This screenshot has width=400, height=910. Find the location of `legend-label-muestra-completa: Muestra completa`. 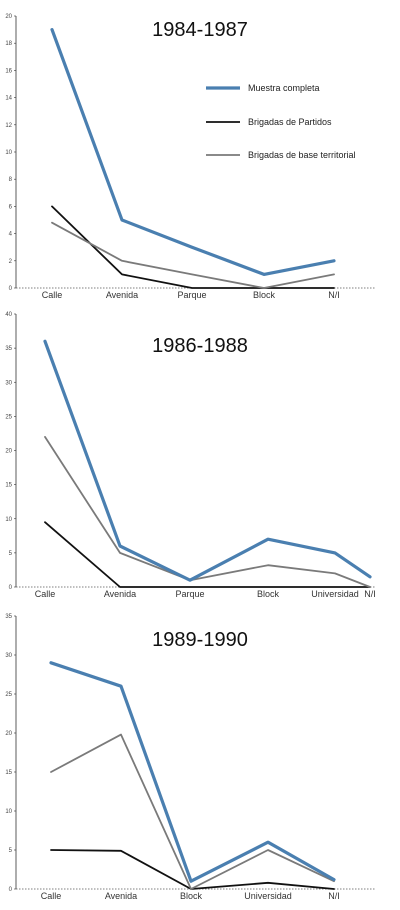

legend-label-muestra-completa: Muestra completa is located at coordinates (284, 88).